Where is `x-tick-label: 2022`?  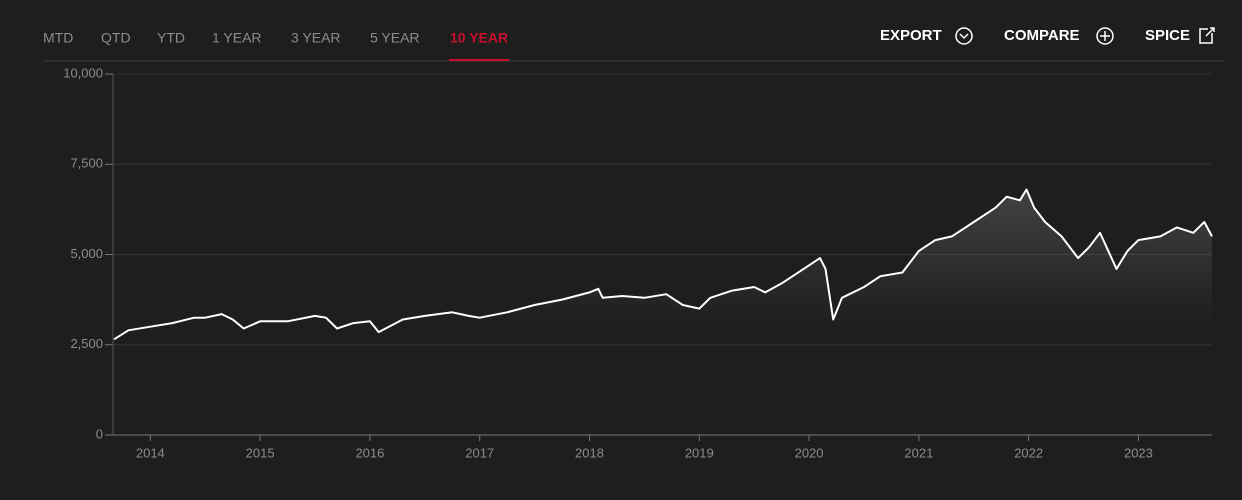 x-tick-label: 2022 is located at coordinates (1028, 452).